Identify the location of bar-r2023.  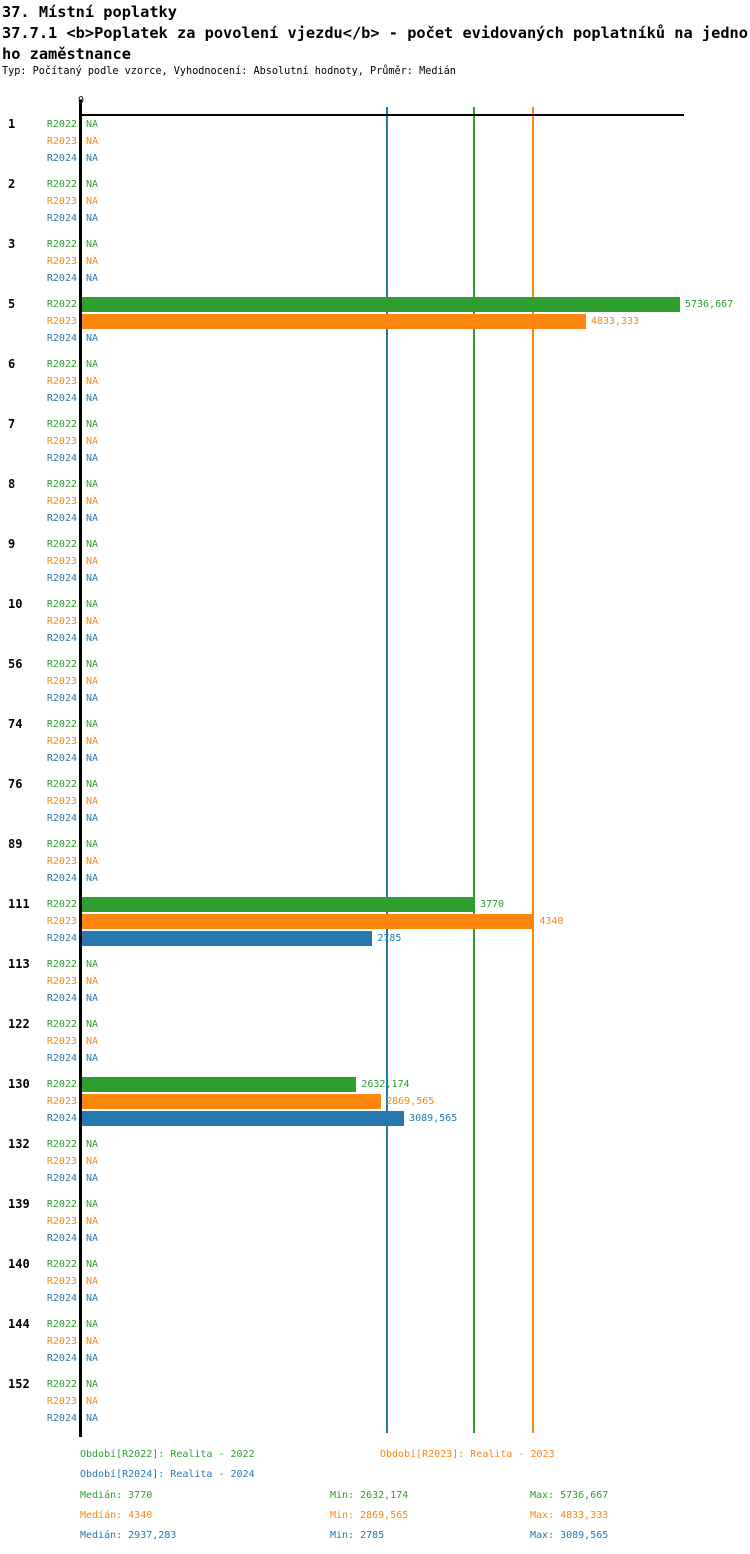
(334, 321).